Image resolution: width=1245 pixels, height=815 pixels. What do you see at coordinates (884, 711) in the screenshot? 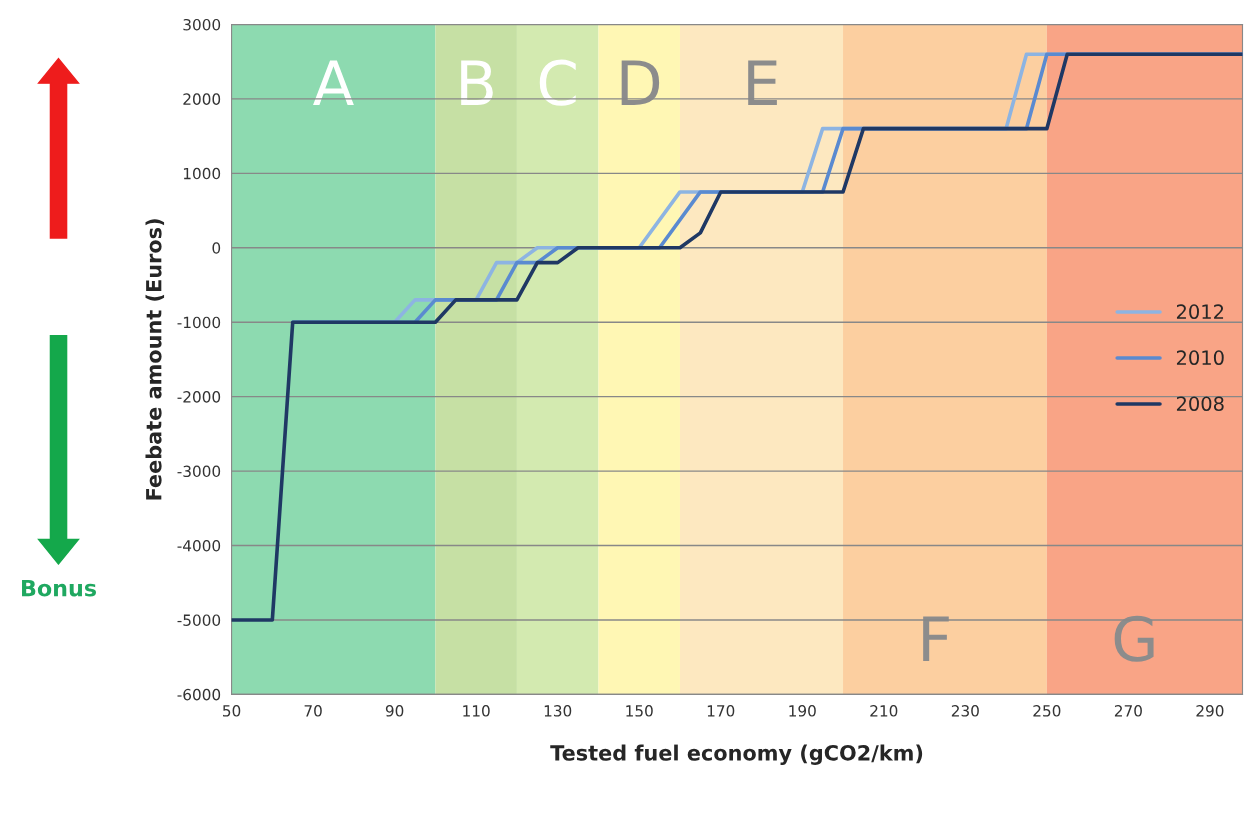
I see `x-tick-label: 210` at bounding box center [884, 711].